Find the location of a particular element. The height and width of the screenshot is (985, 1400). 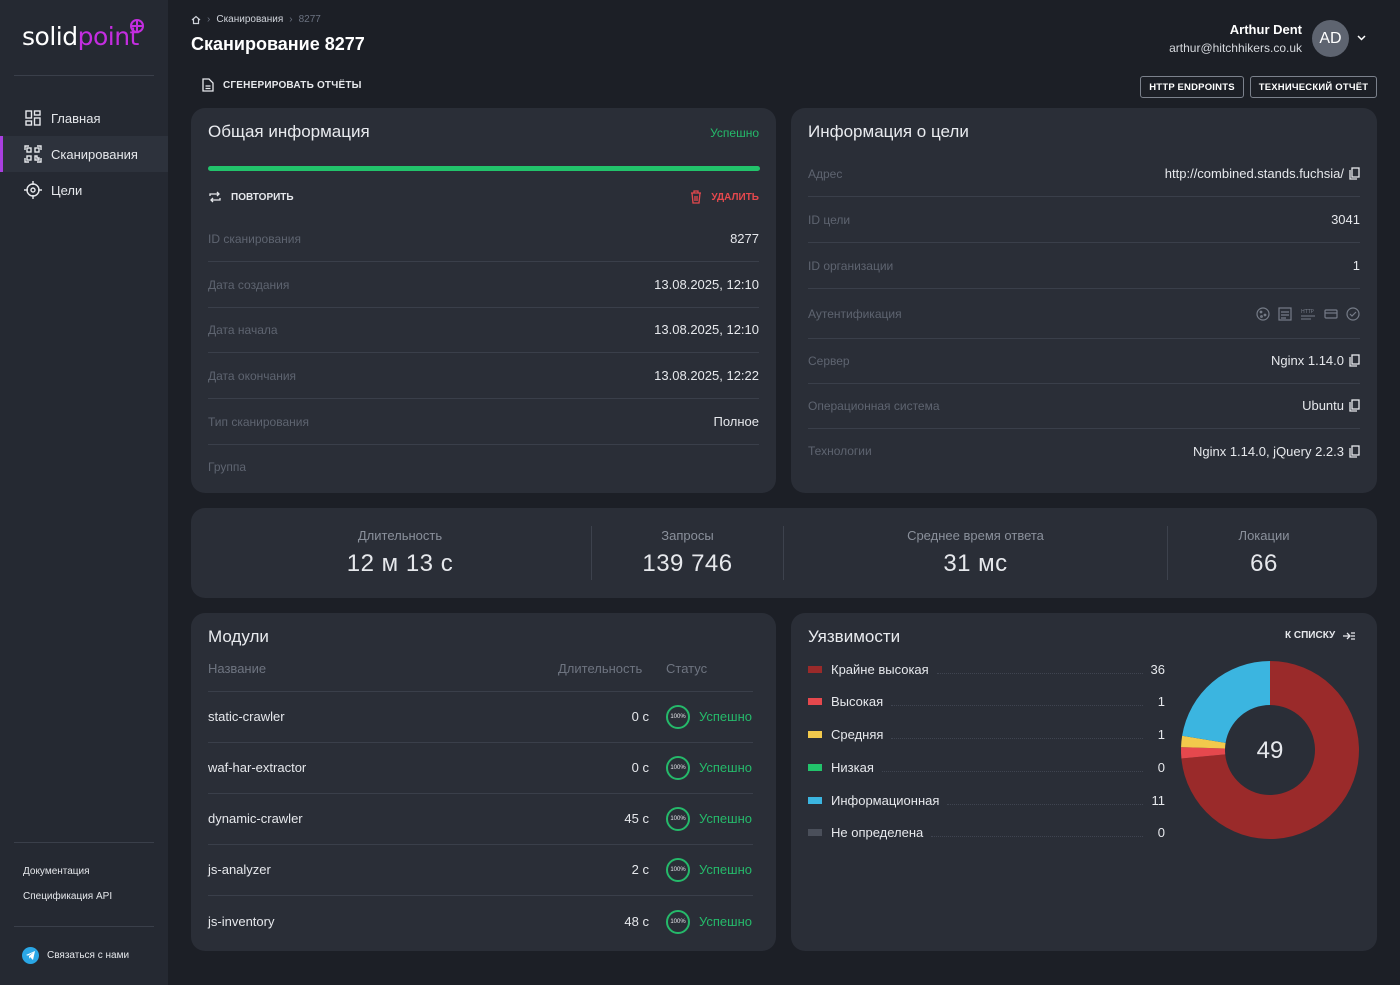

legend-item: Высокая 1 is located at coordinates (986, 701).